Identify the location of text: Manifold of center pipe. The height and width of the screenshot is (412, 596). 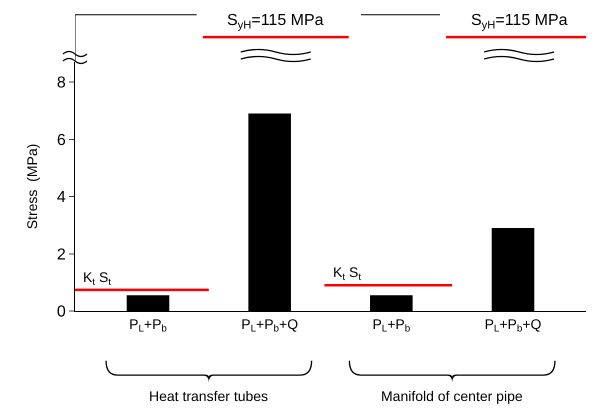
(452, 396).